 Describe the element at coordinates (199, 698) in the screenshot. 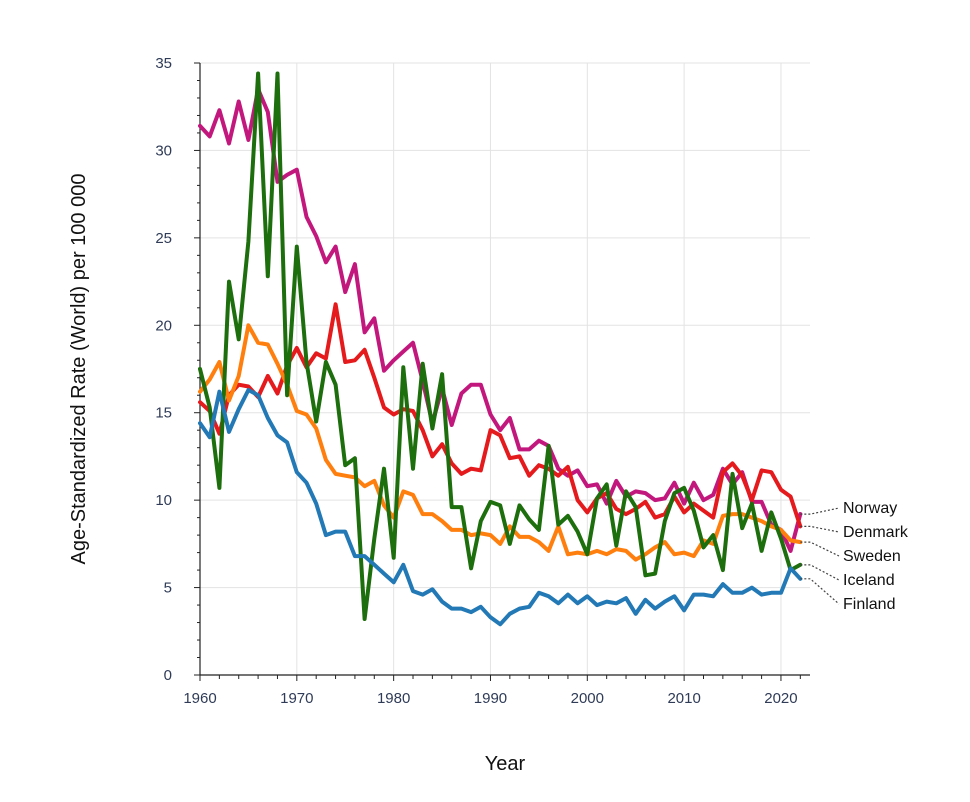

I see `x-tick-label-1960: 1960` at that location.